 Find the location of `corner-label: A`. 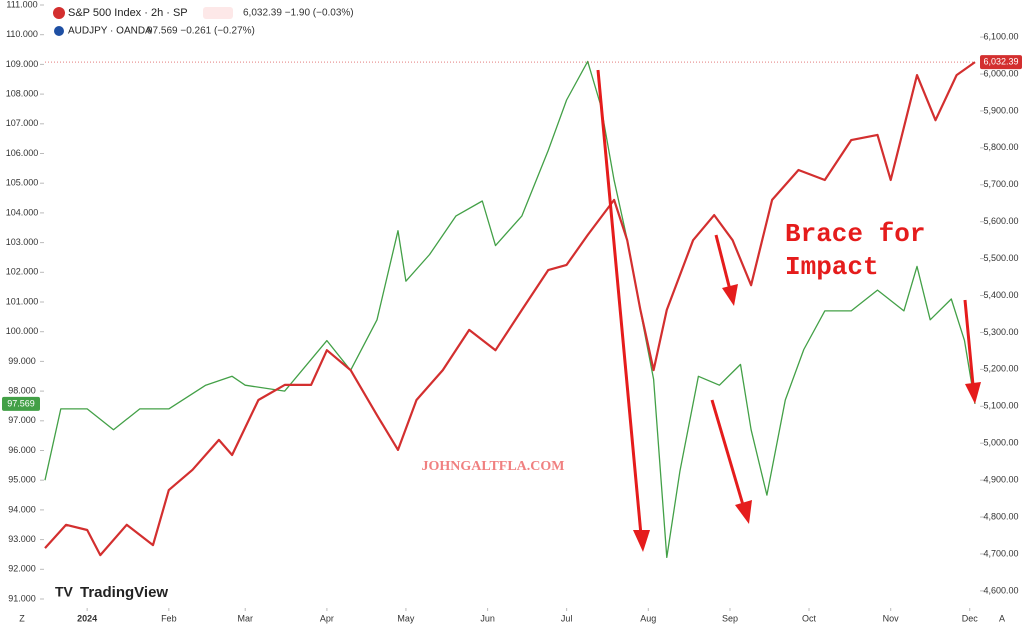

corner-label: A is located at coordinates (1002, 618).